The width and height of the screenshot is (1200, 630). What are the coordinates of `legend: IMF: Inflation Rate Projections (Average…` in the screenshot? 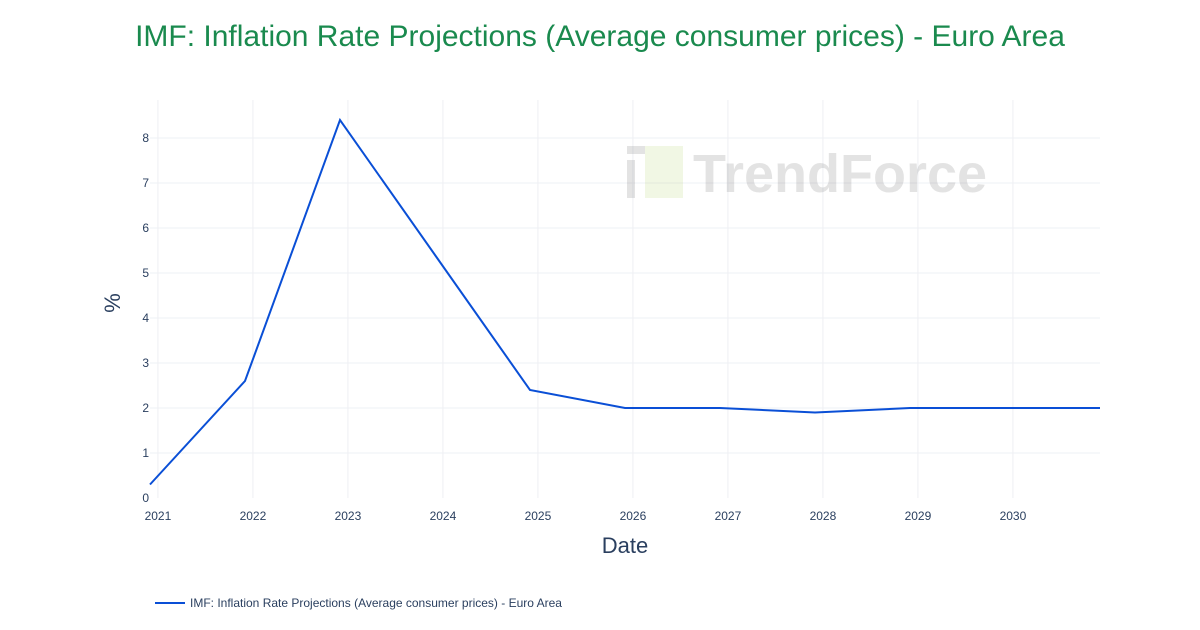 It's located at (358, 603).